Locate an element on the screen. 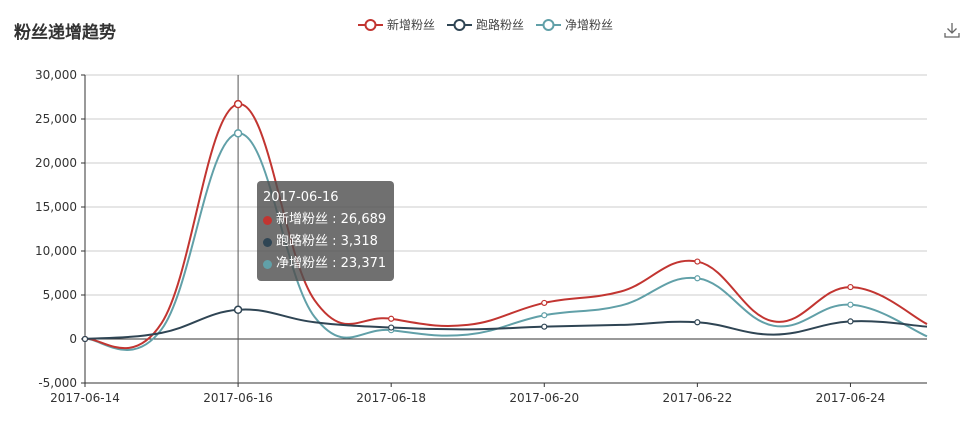 This screenshot has height=425, width=979. tooltip-row-label: 跑路粉丝 : 3,318 is located at coordinates (327, 241).